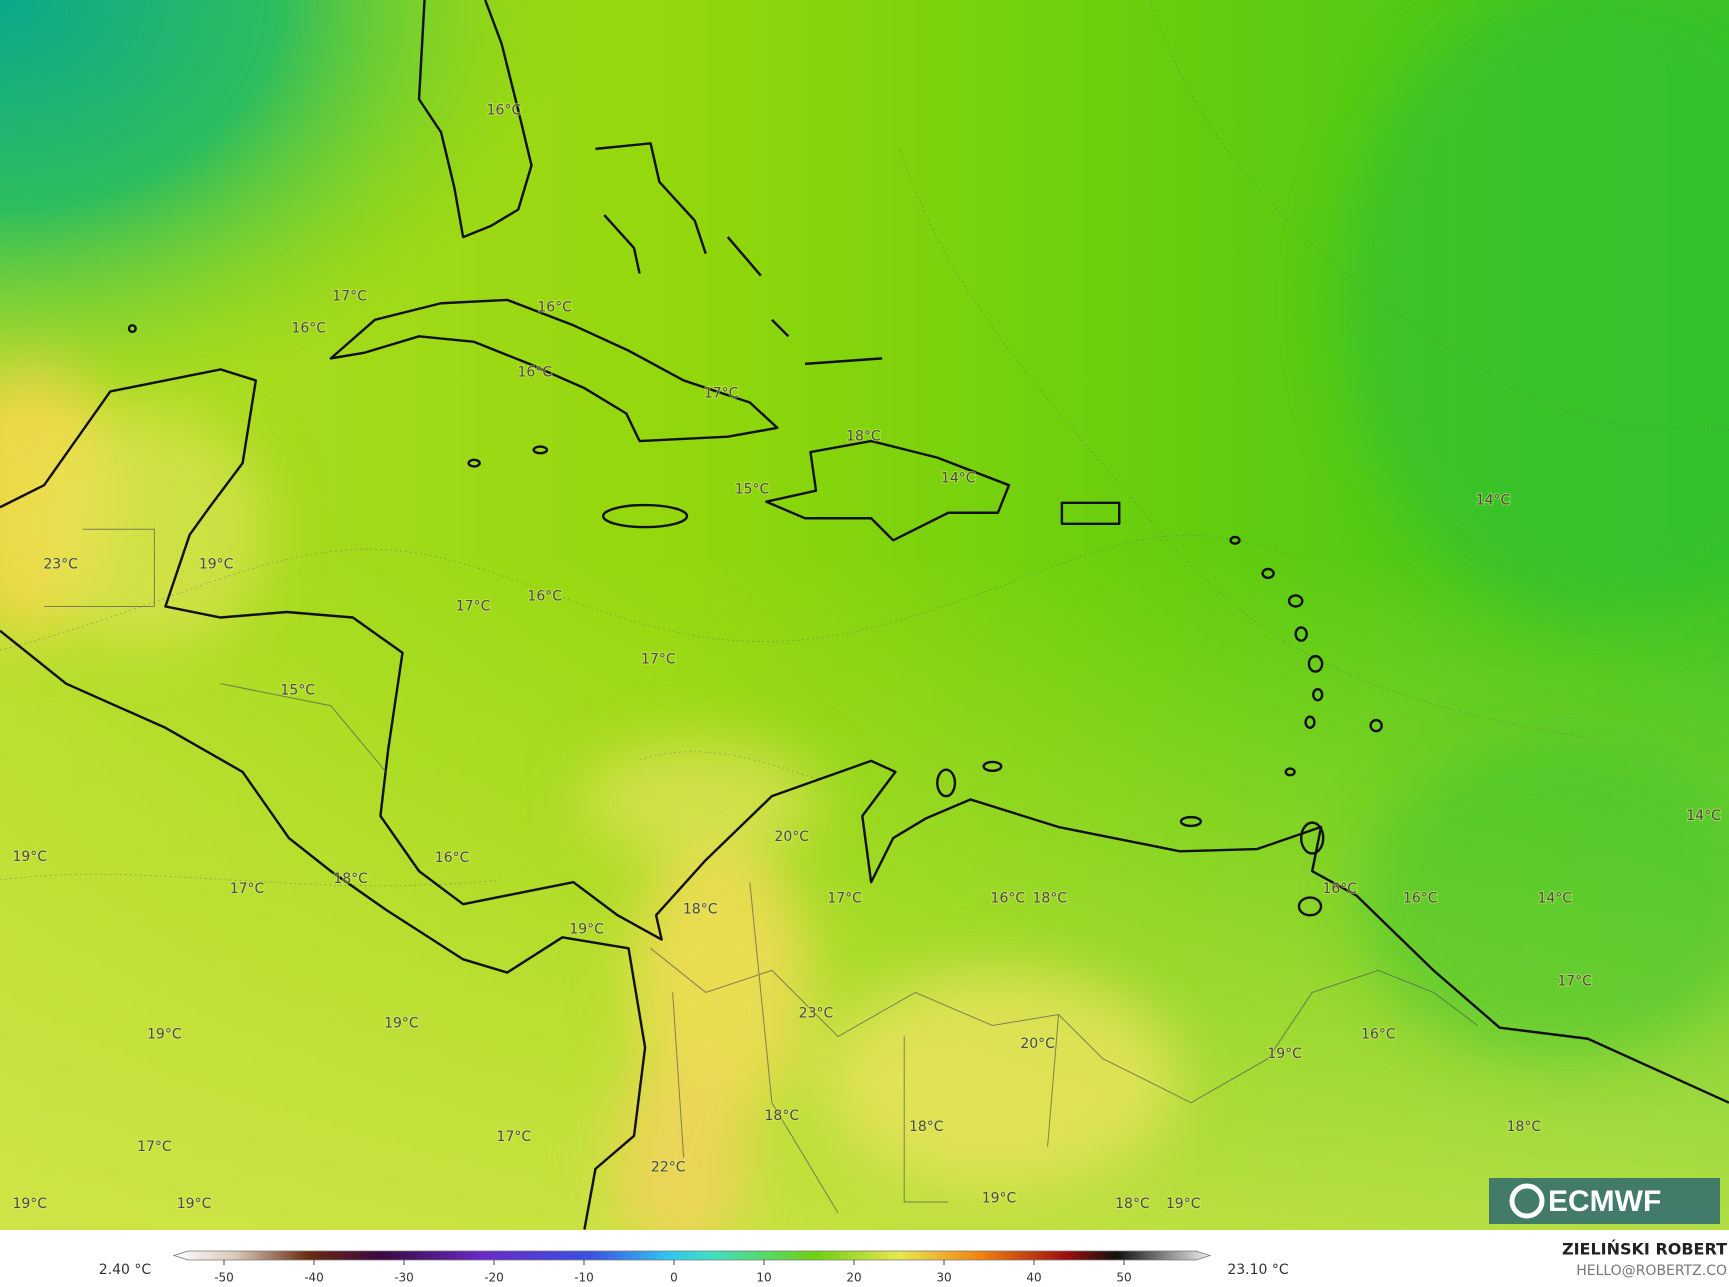 This screenshot has height=1287, width=1729. Describe the element at coordinates (853, 1278) in the screenshot. I see `colorbar-tick-label: 20` at that location.